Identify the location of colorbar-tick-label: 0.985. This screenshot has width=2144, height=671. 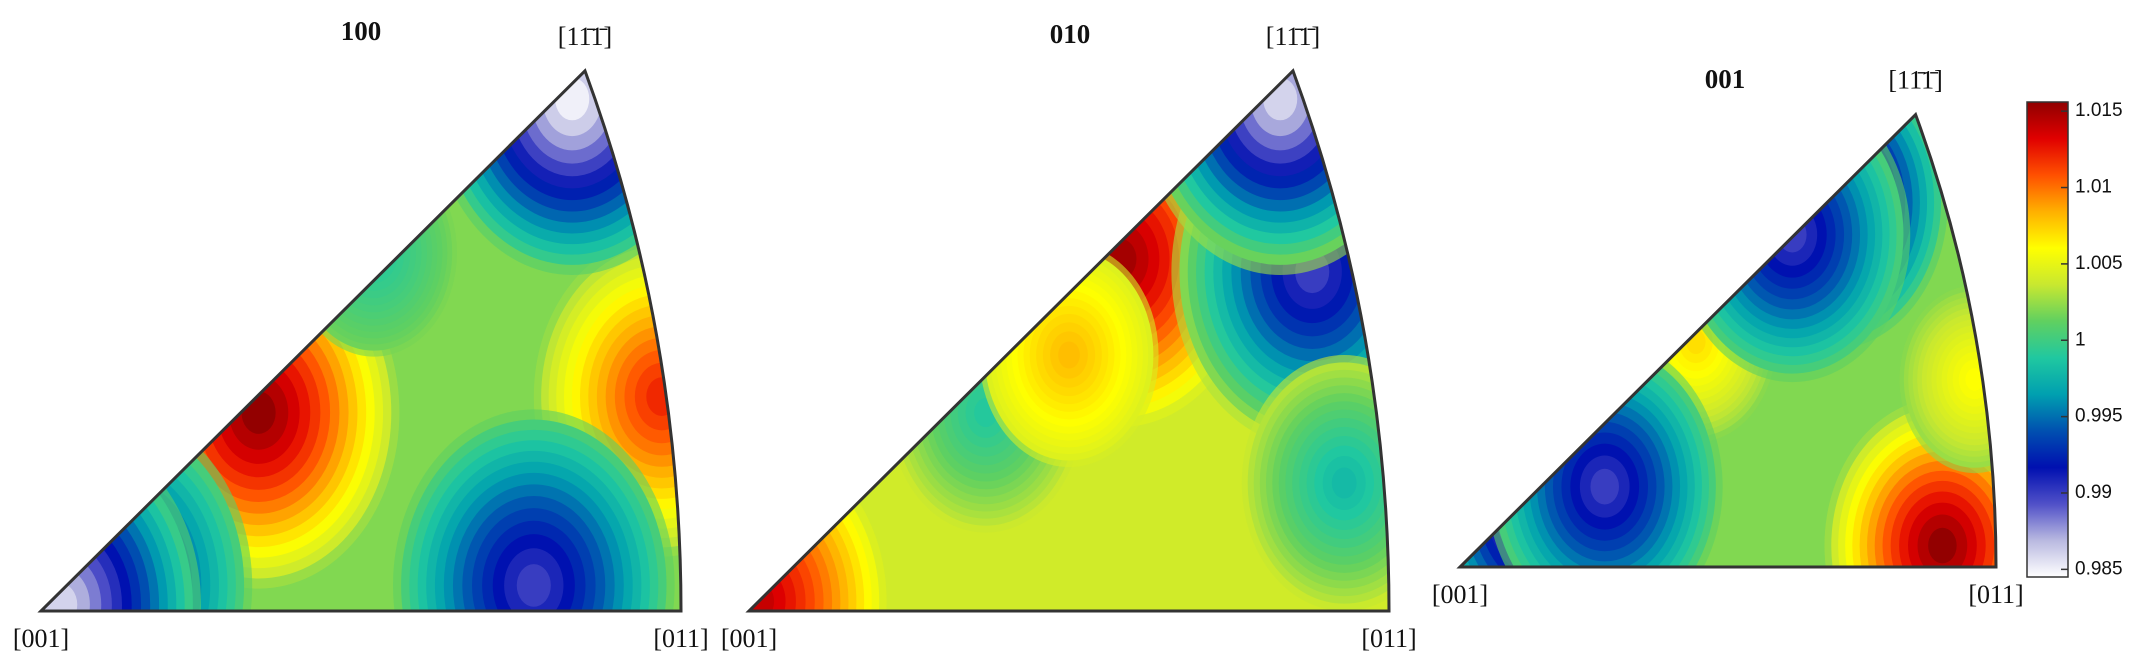
(2099, 568).